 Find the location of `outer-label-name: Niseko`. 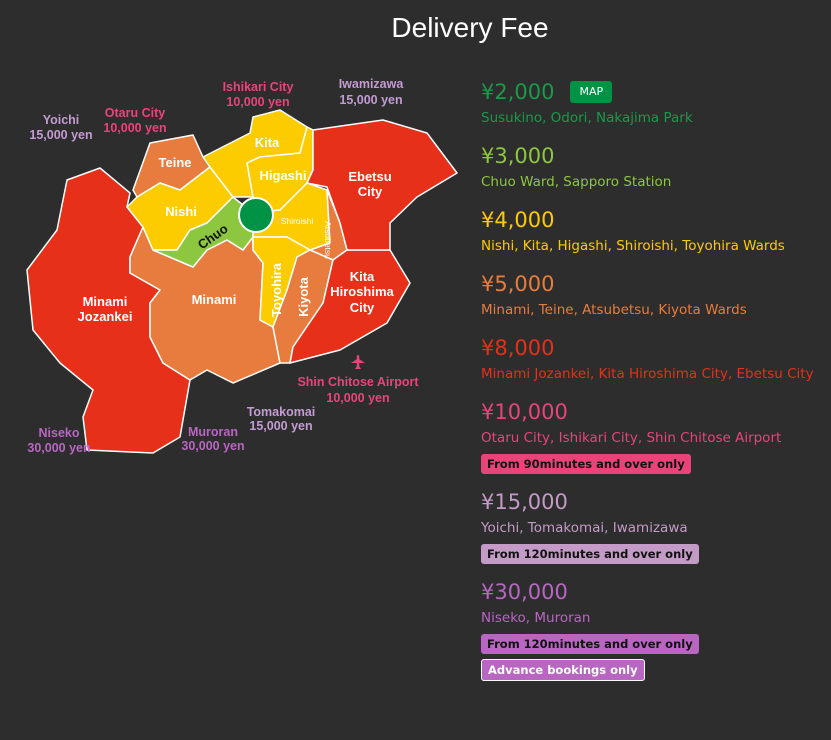

outer-label-name: Niseko is located at coordinates (59, 433).